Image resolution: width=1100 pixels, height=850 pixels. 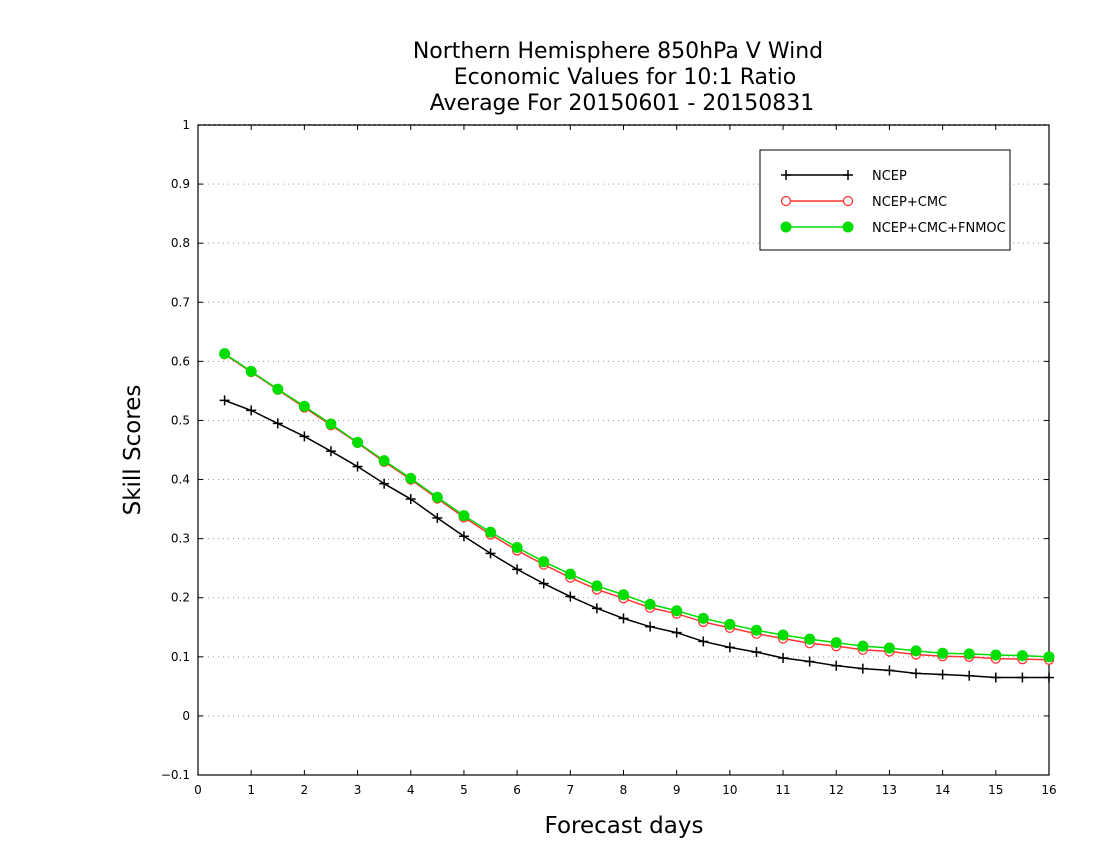 I want to click on x-tick-label: 11, so click(x=782, y=790).